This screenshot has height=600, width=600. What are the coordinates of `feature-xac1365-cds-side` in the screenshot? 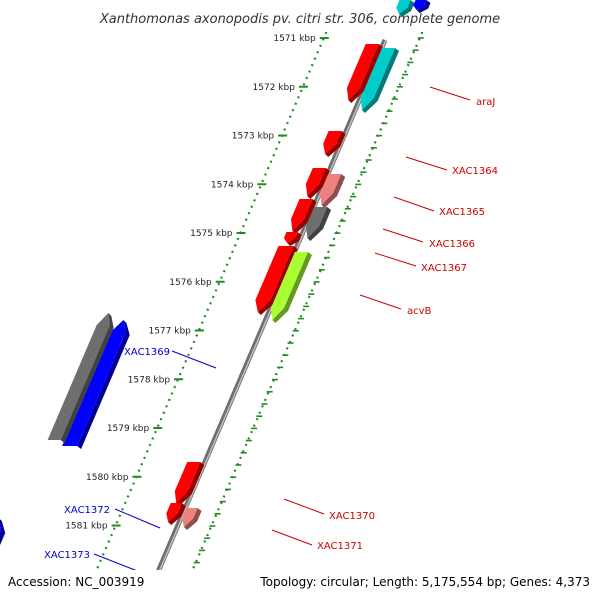 It's located at (333, 191).